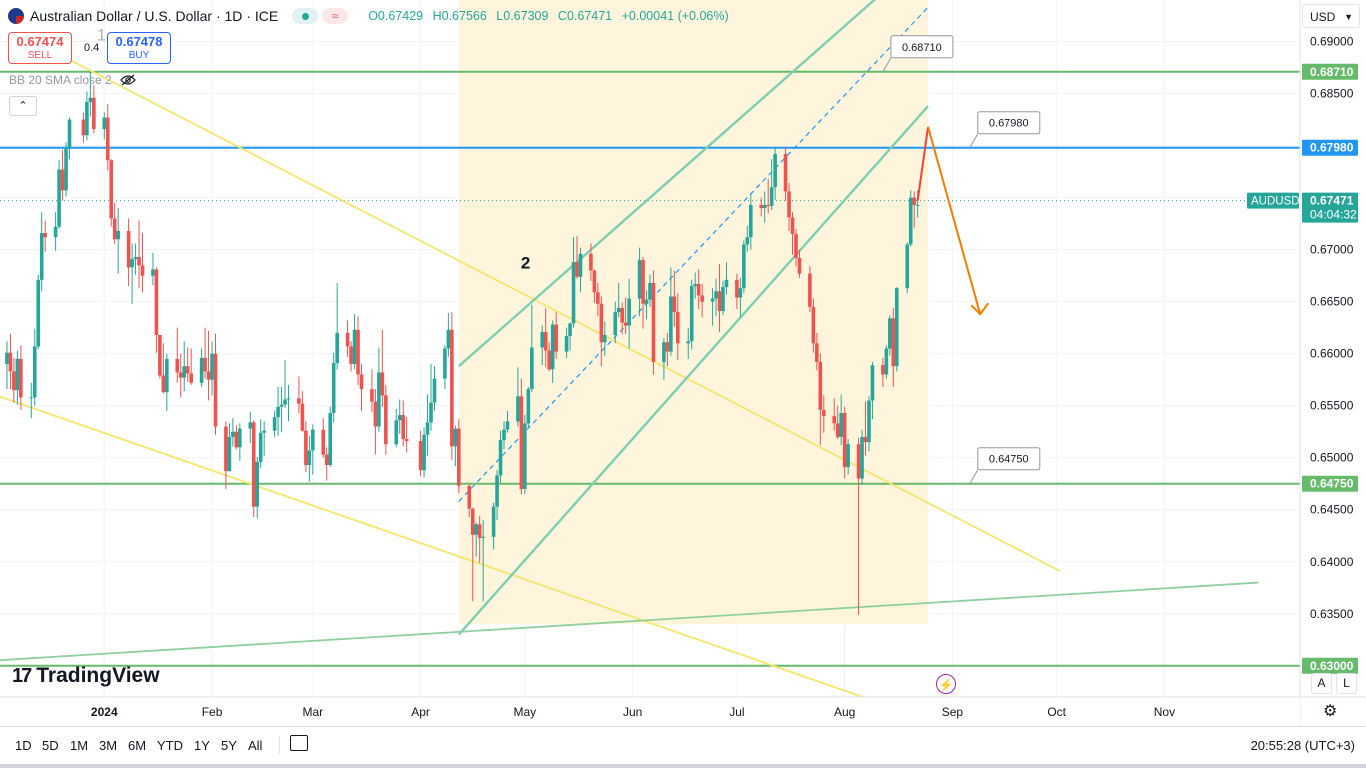 The height and width of the screenshot is (768, 1366). What do you see at coordinates (305, 16) in the screenshot?
I see `market-open-icon` at bounding box center [305, 16].